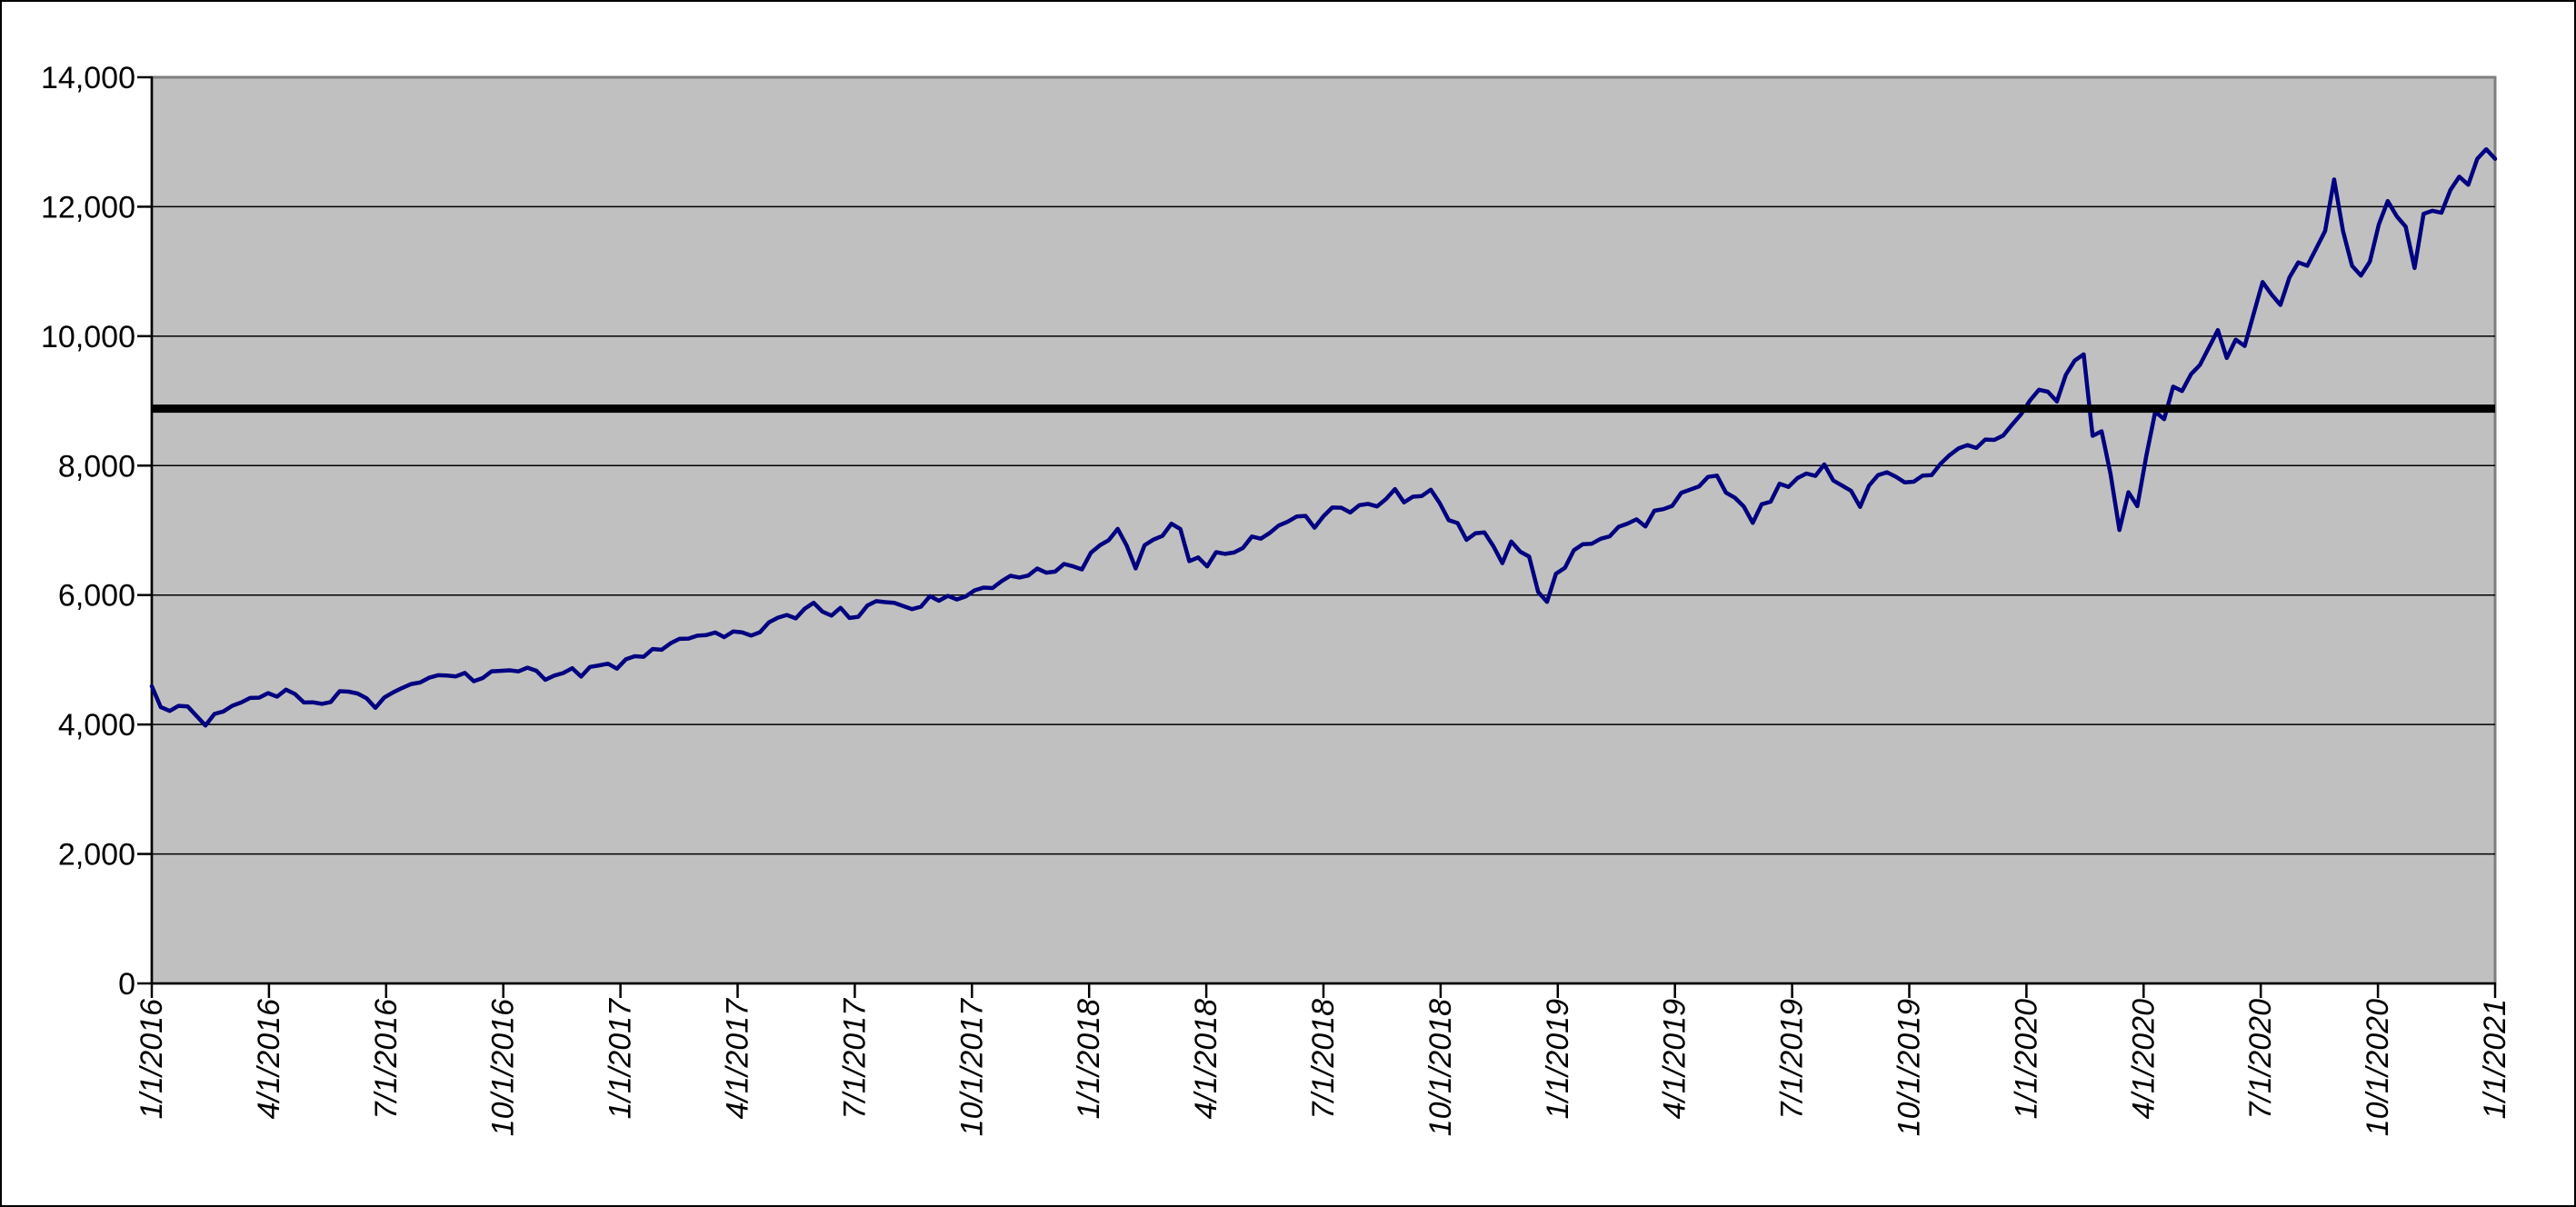  I want to click on x-axis-label: 7/1/2018, so click(1323, 1059).